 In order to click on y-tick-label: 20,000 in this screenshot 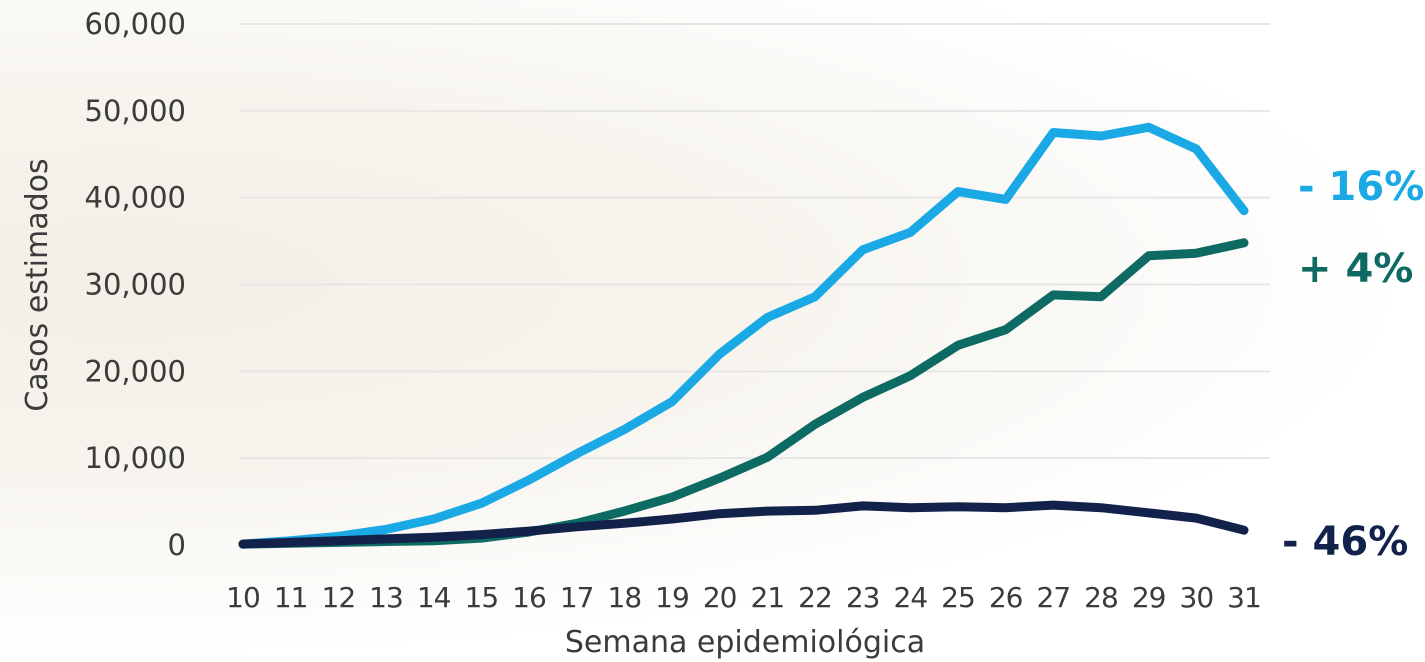, I will do `click(135, 371)`.